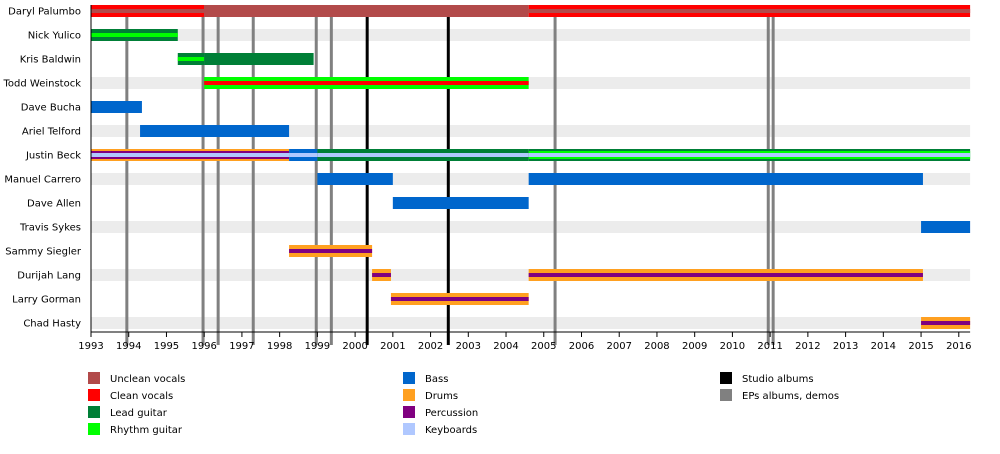 Image resolution: width=1000 pixels, height=454 pixels. I want to click on x-tick-label: 2000, so click(354, 346).